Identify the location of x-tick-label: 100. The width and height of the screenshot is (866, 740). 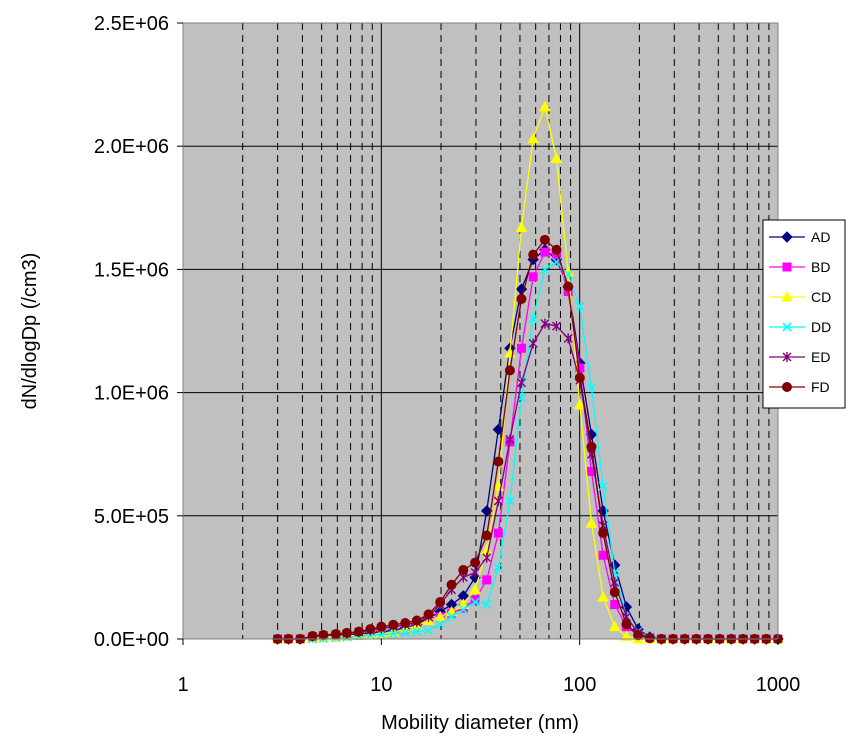
(579, 685).